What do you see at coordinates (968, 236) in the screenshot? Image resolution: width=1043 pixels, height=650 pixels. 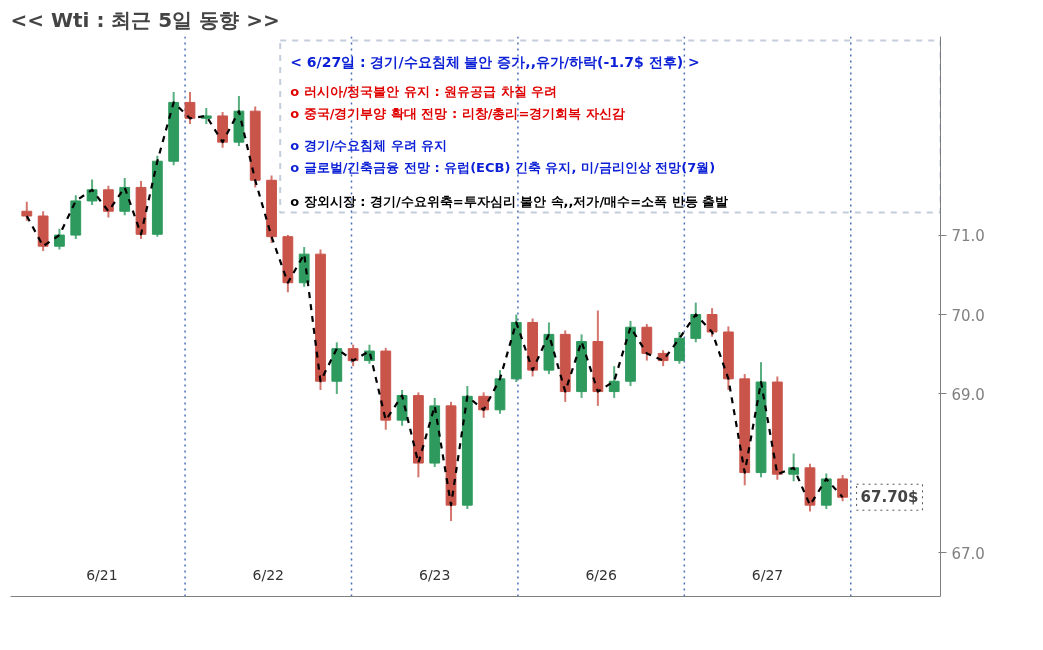 I see `y-tick-label: 71.0` at bounding box center [968, 236].